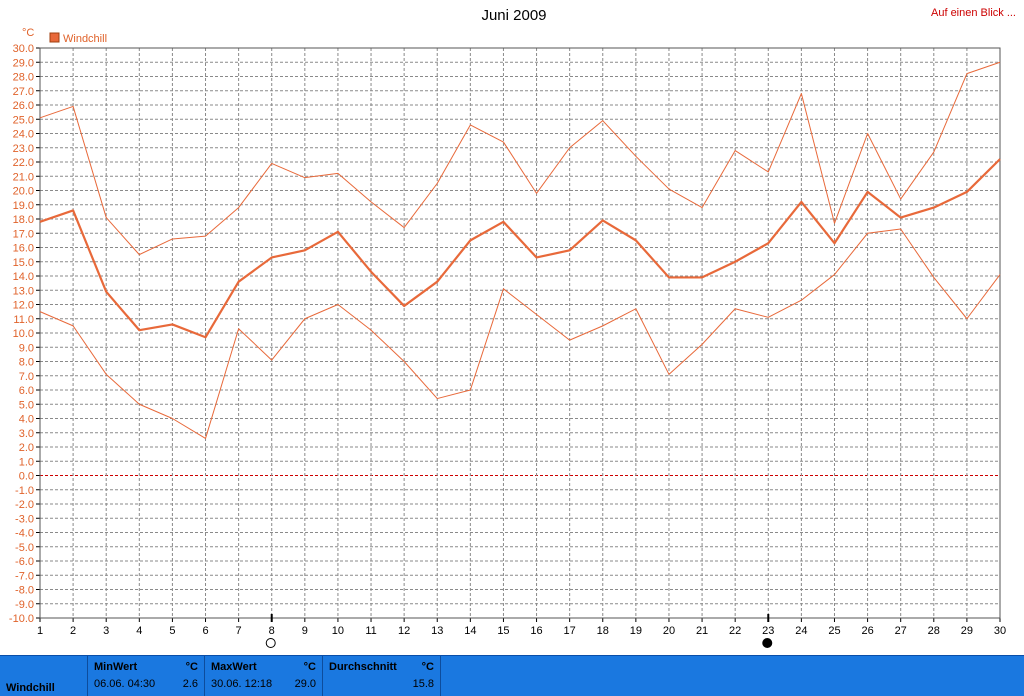 This screenshot has height=696, width=1024. I want to click on y-unit-label: °C, so click(28, 33).